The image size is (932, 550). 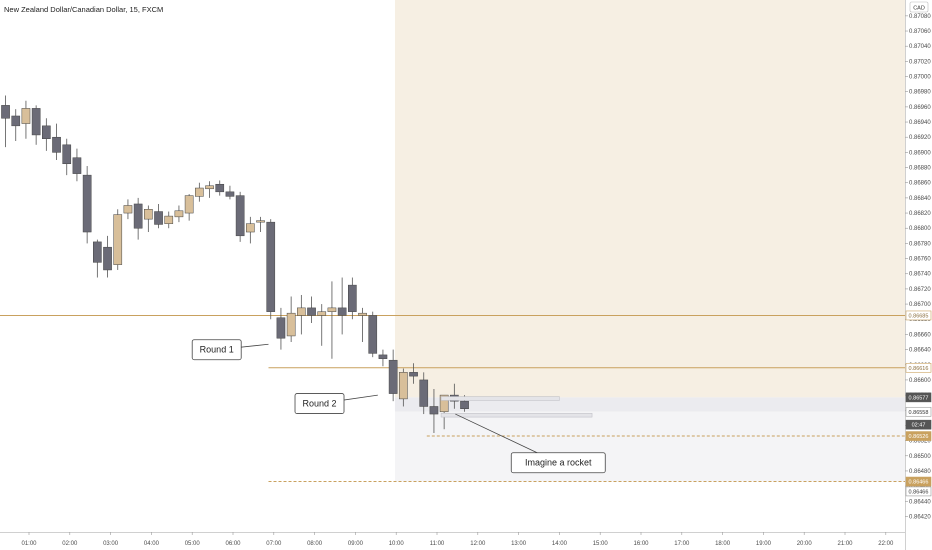 What do you see at coordinates (500, 398) in the screenshot?
I see `projection-bar-upper` at bounding box center [500, 398].